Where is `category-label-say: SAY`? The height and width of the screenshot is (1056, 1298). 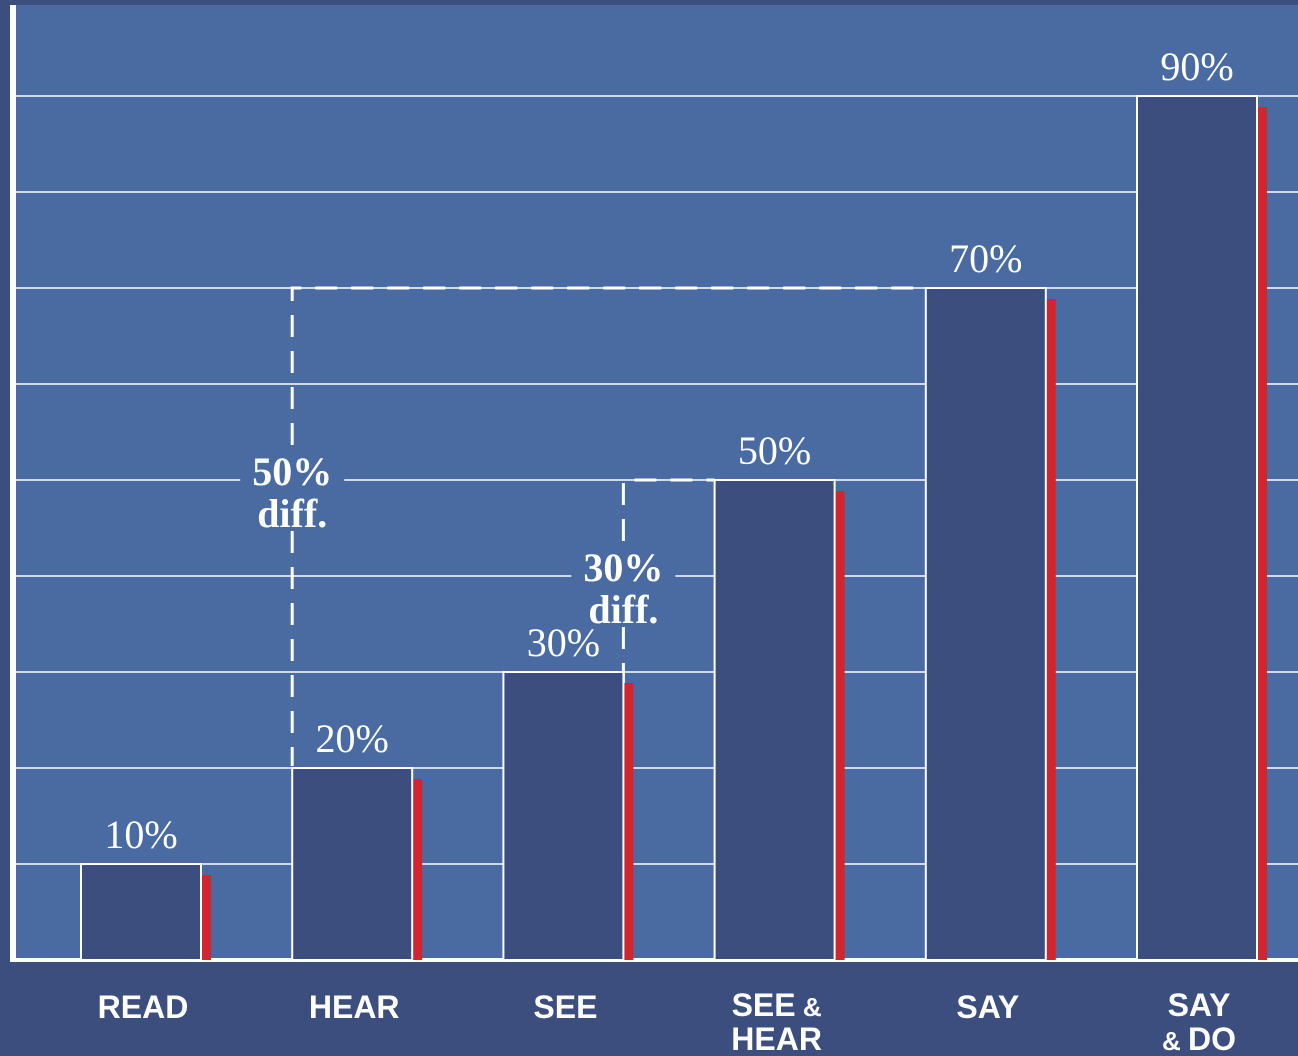
category-label-say: SAY is located at coordinates (987, 1007).